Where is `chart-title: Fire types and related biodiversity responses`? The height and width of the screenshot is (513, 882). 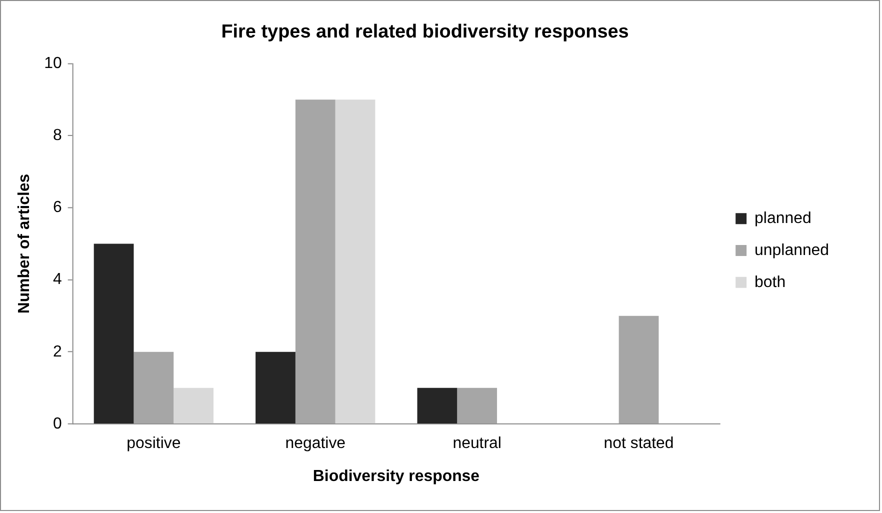 chart-title: Fire types and related biodiversity responses is located at coordinates (425, 32).